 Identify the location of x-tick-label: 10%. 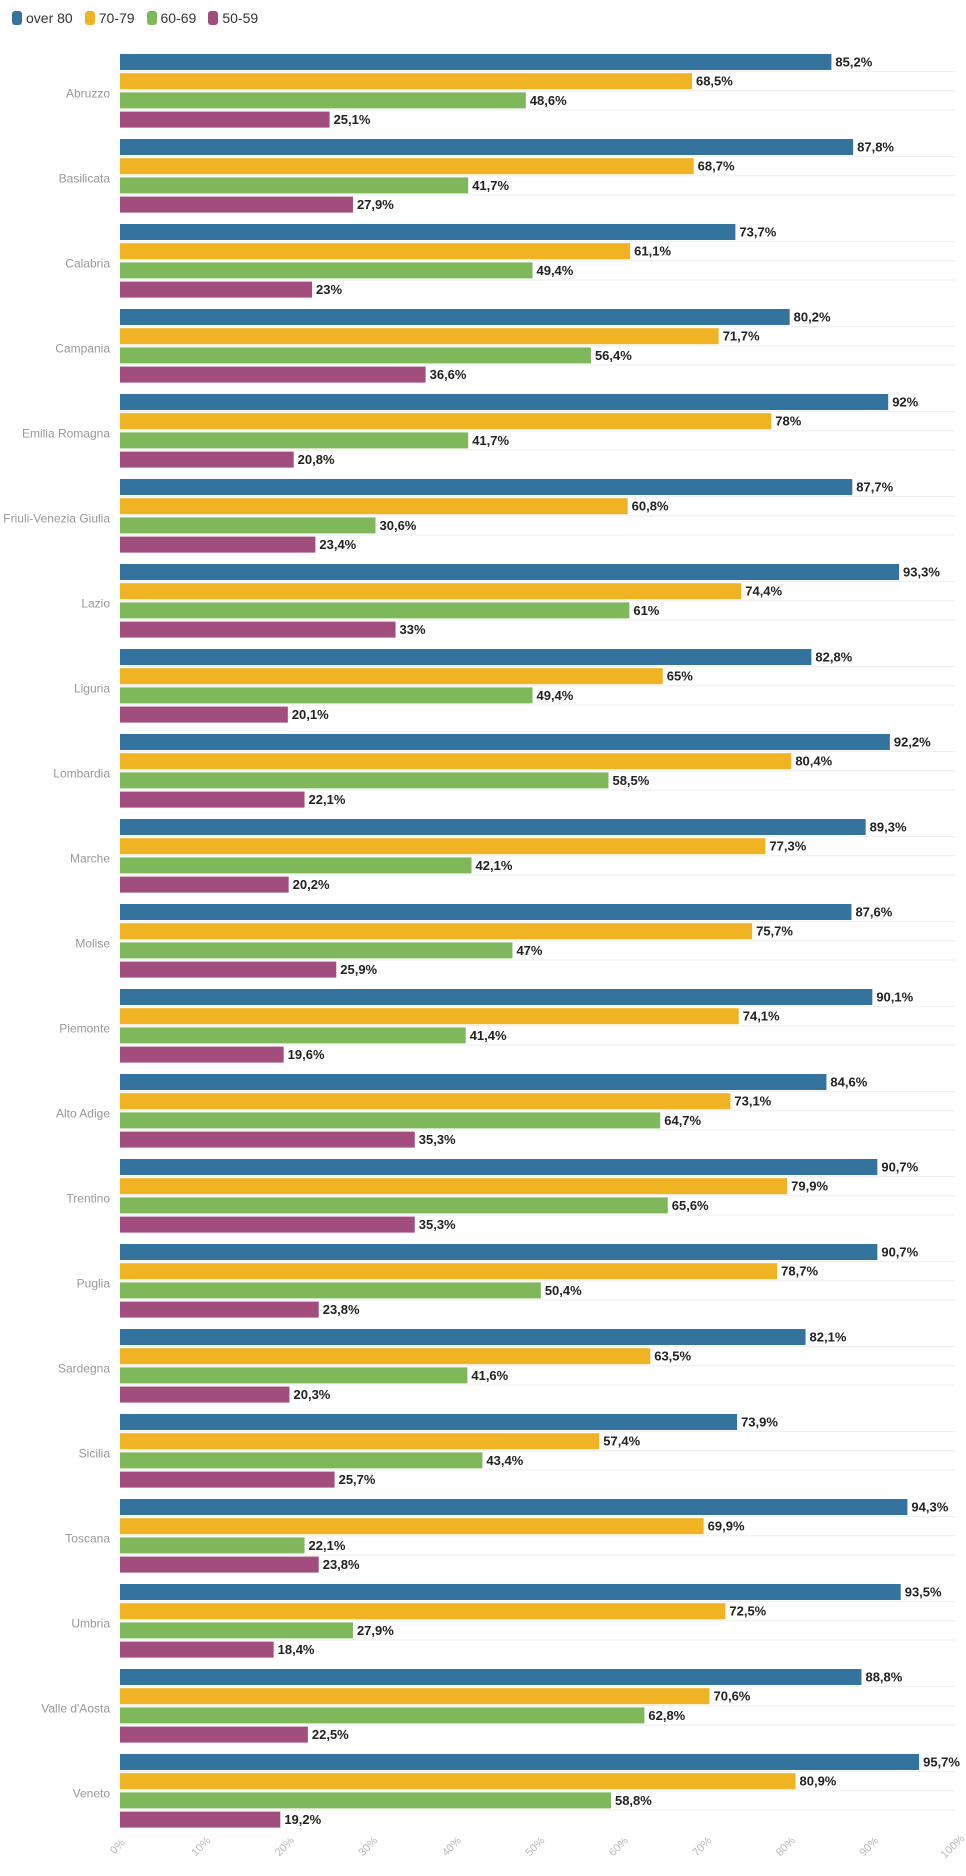
(201, 1847).